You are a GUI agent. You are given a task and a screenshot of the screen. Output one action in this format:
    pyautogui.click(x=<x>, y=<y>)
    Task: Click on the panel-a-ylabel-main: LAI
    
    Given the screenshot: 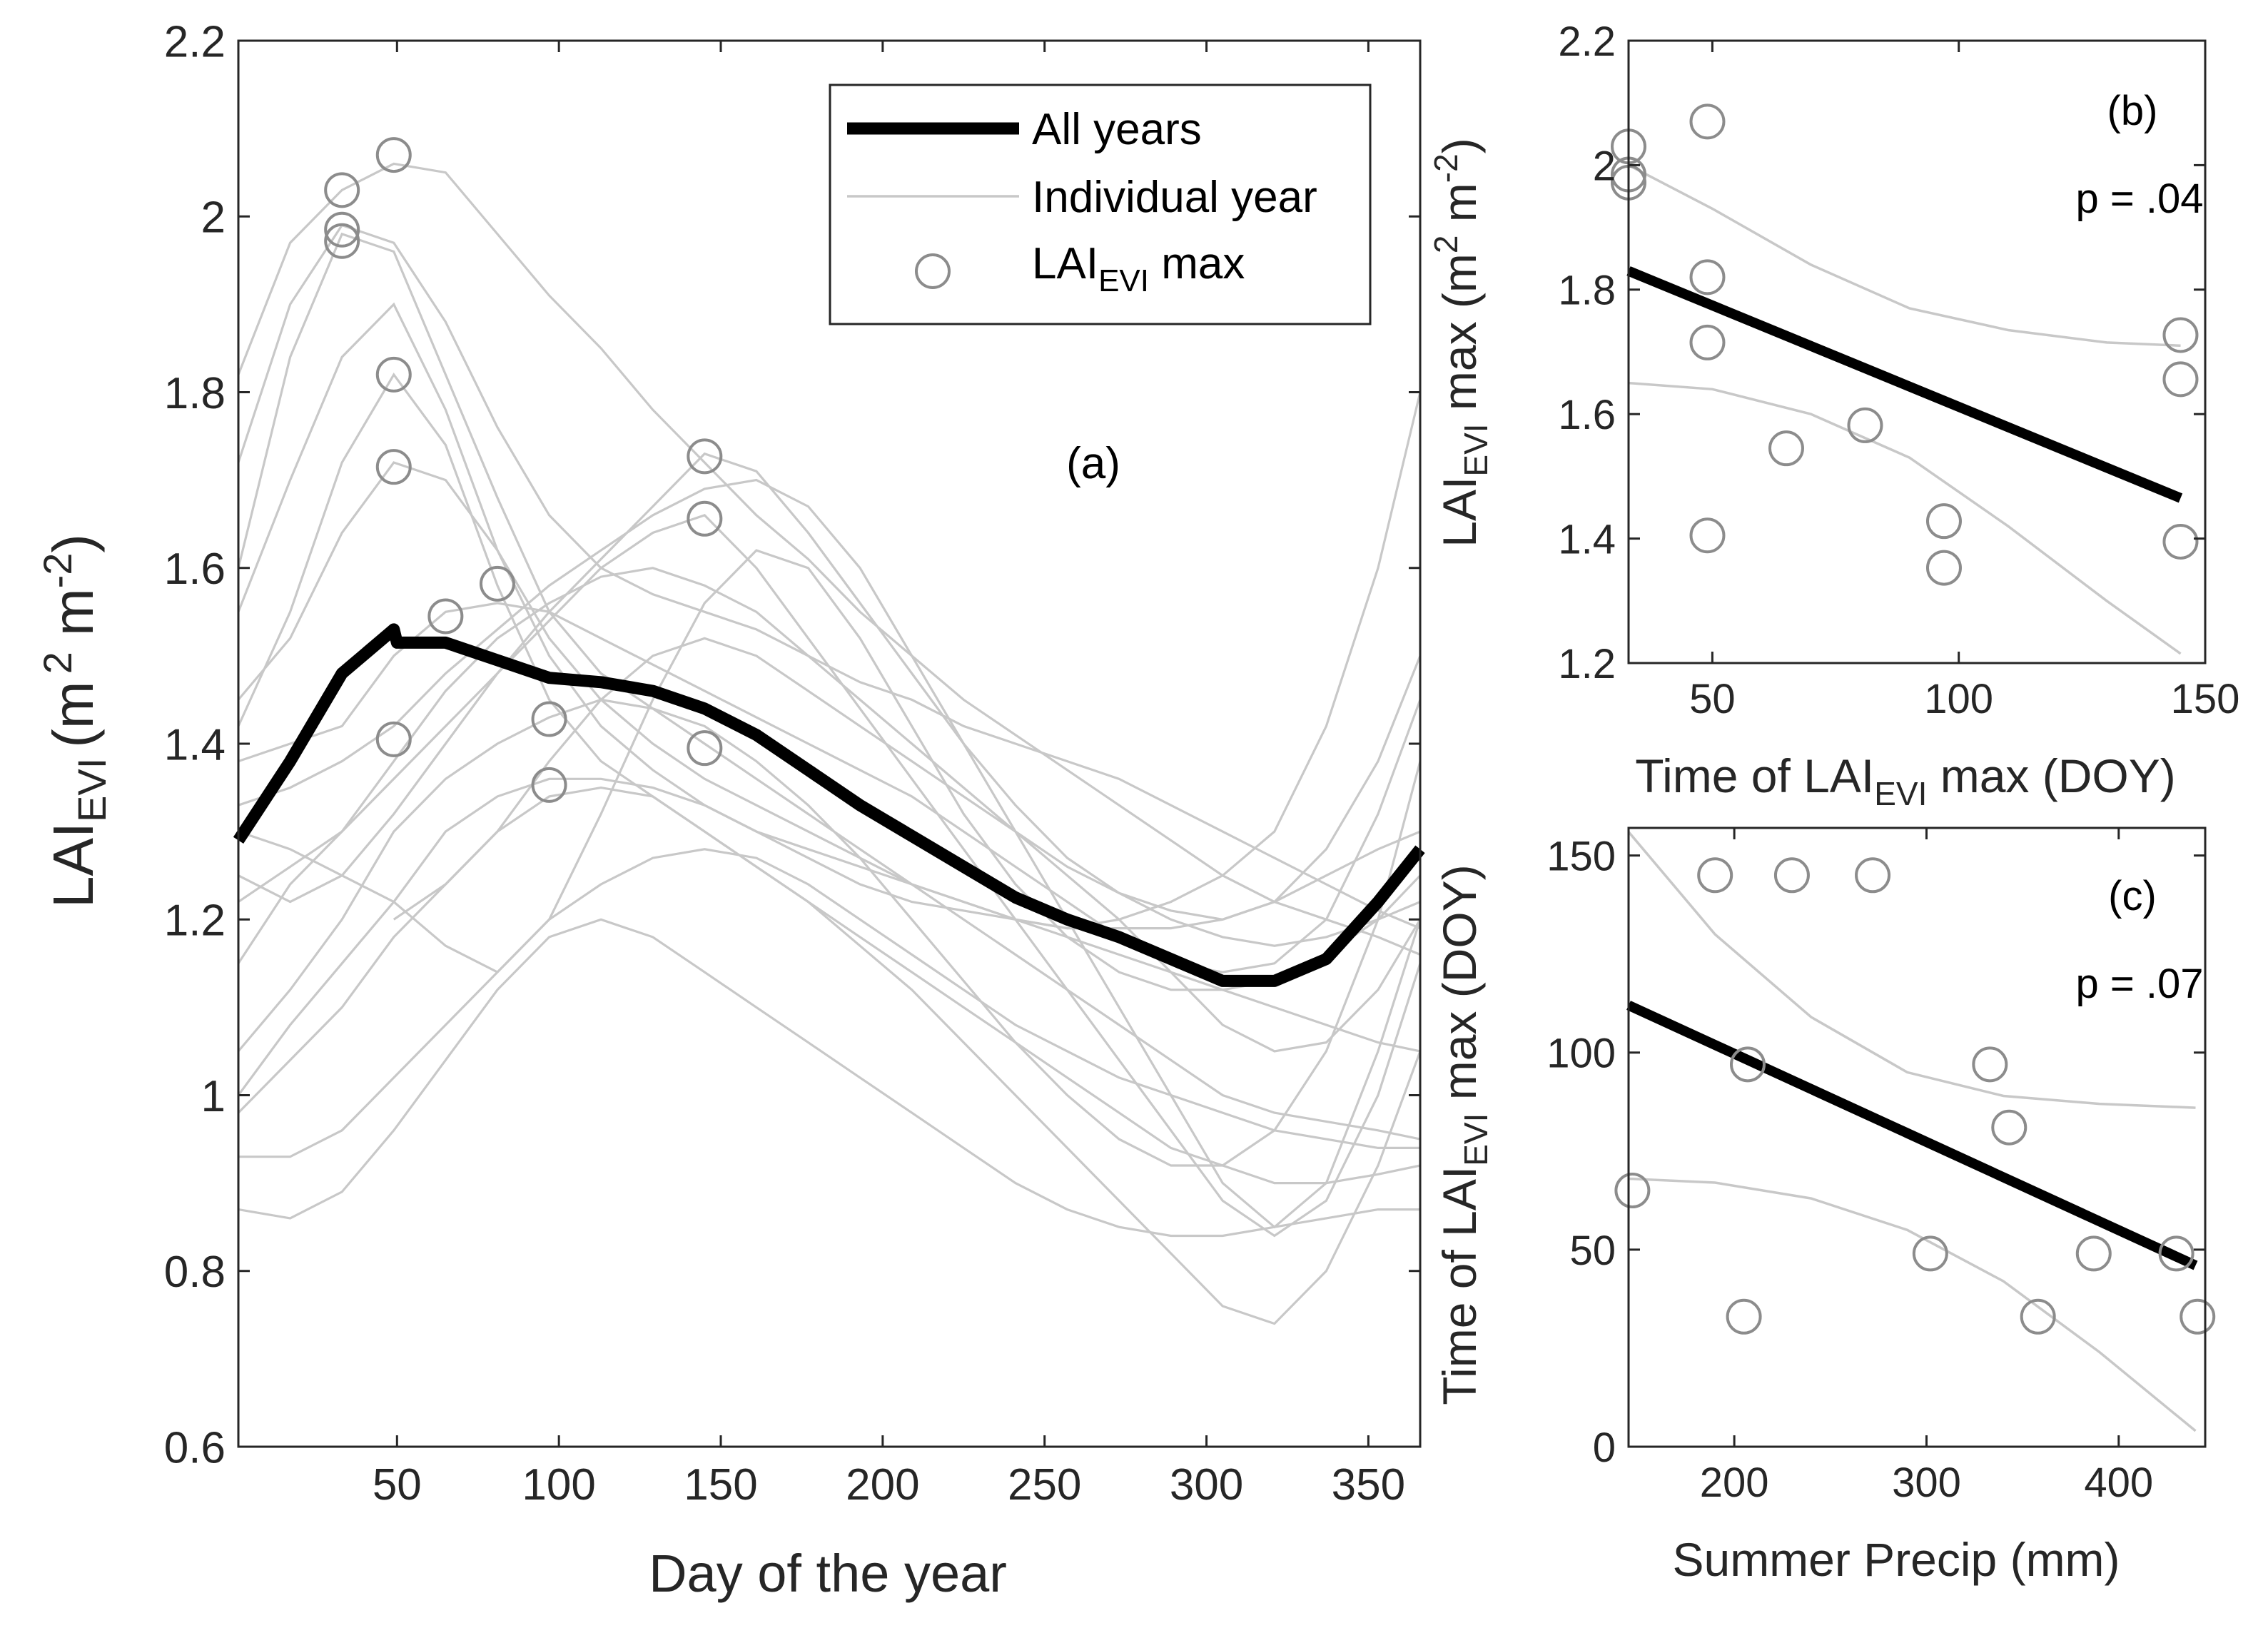 What is the action you would take?
    pyautogui.click(x=73, y=865)
    